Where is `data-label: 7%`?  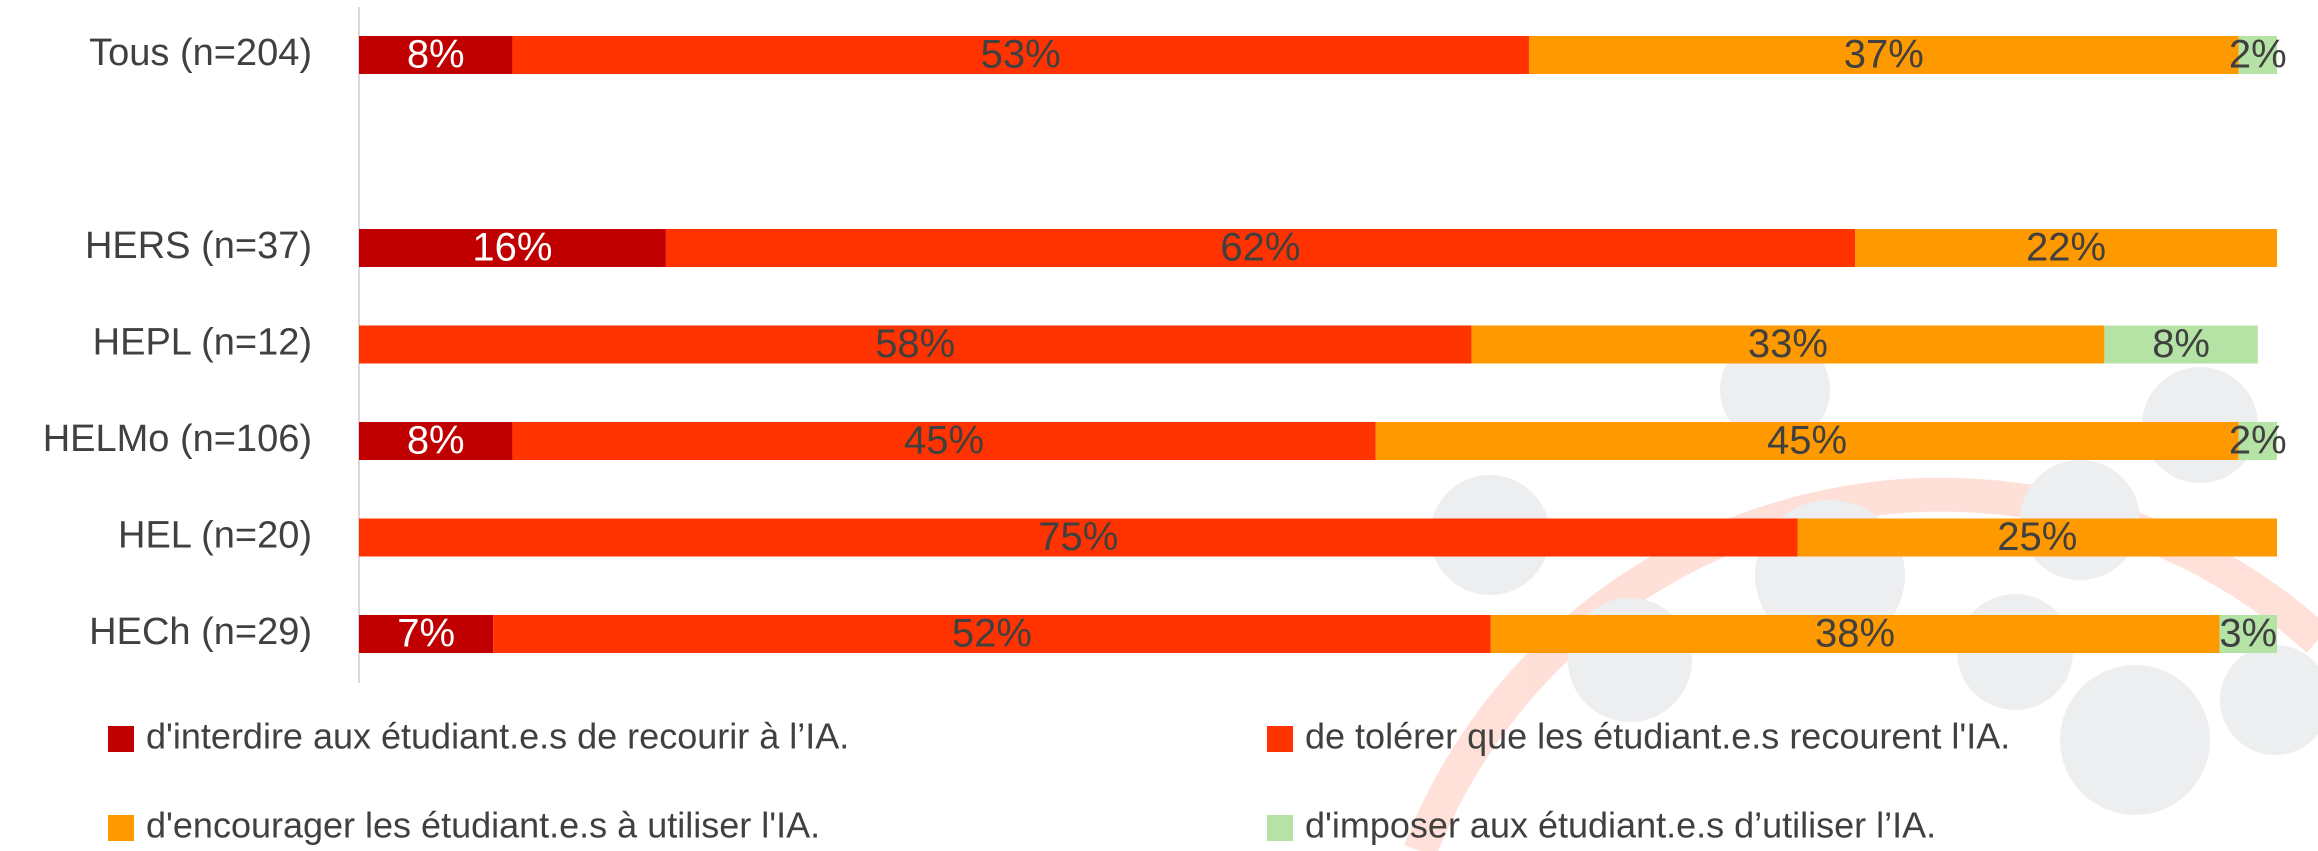 data-label: 7% is located at coordinates (426, 634).